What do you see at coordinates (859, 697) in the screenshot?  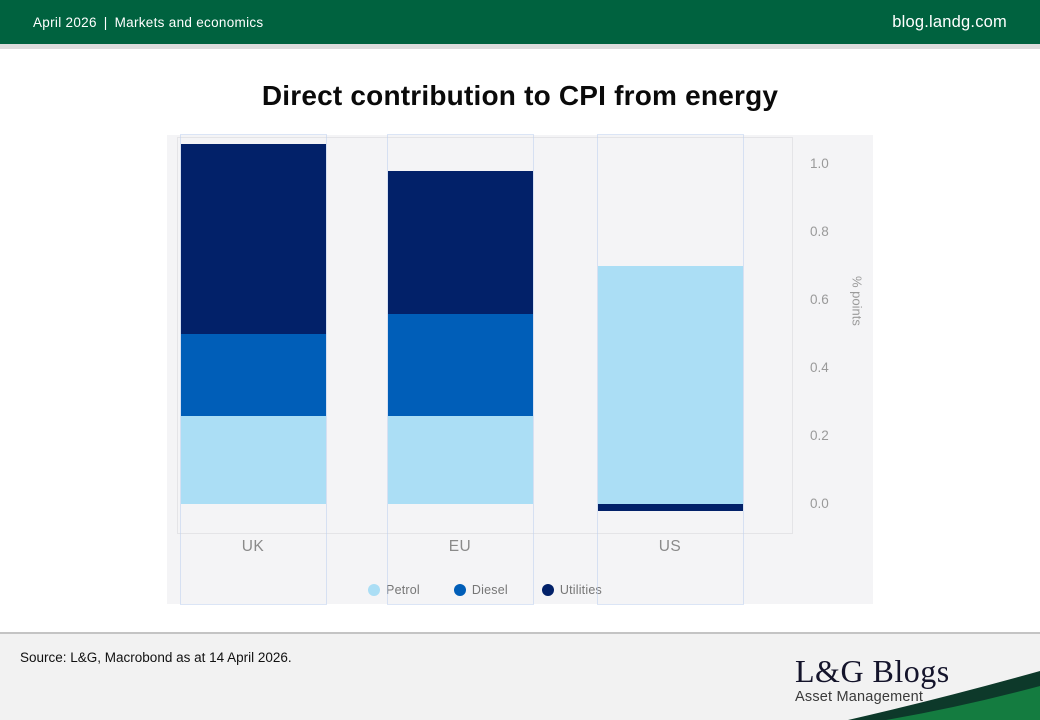 I see `logo-subtitle: Asset Management` at bounding box center [859, 697].